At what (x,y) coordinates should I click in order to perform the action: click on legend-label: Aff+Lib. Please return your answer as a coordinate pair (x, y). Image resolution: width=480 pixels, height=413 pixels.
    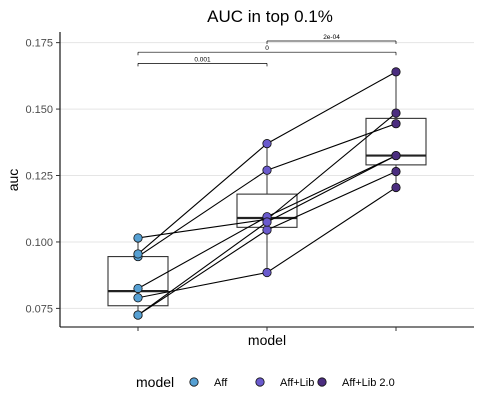
    Looking at the image, I should click on (297, 383).